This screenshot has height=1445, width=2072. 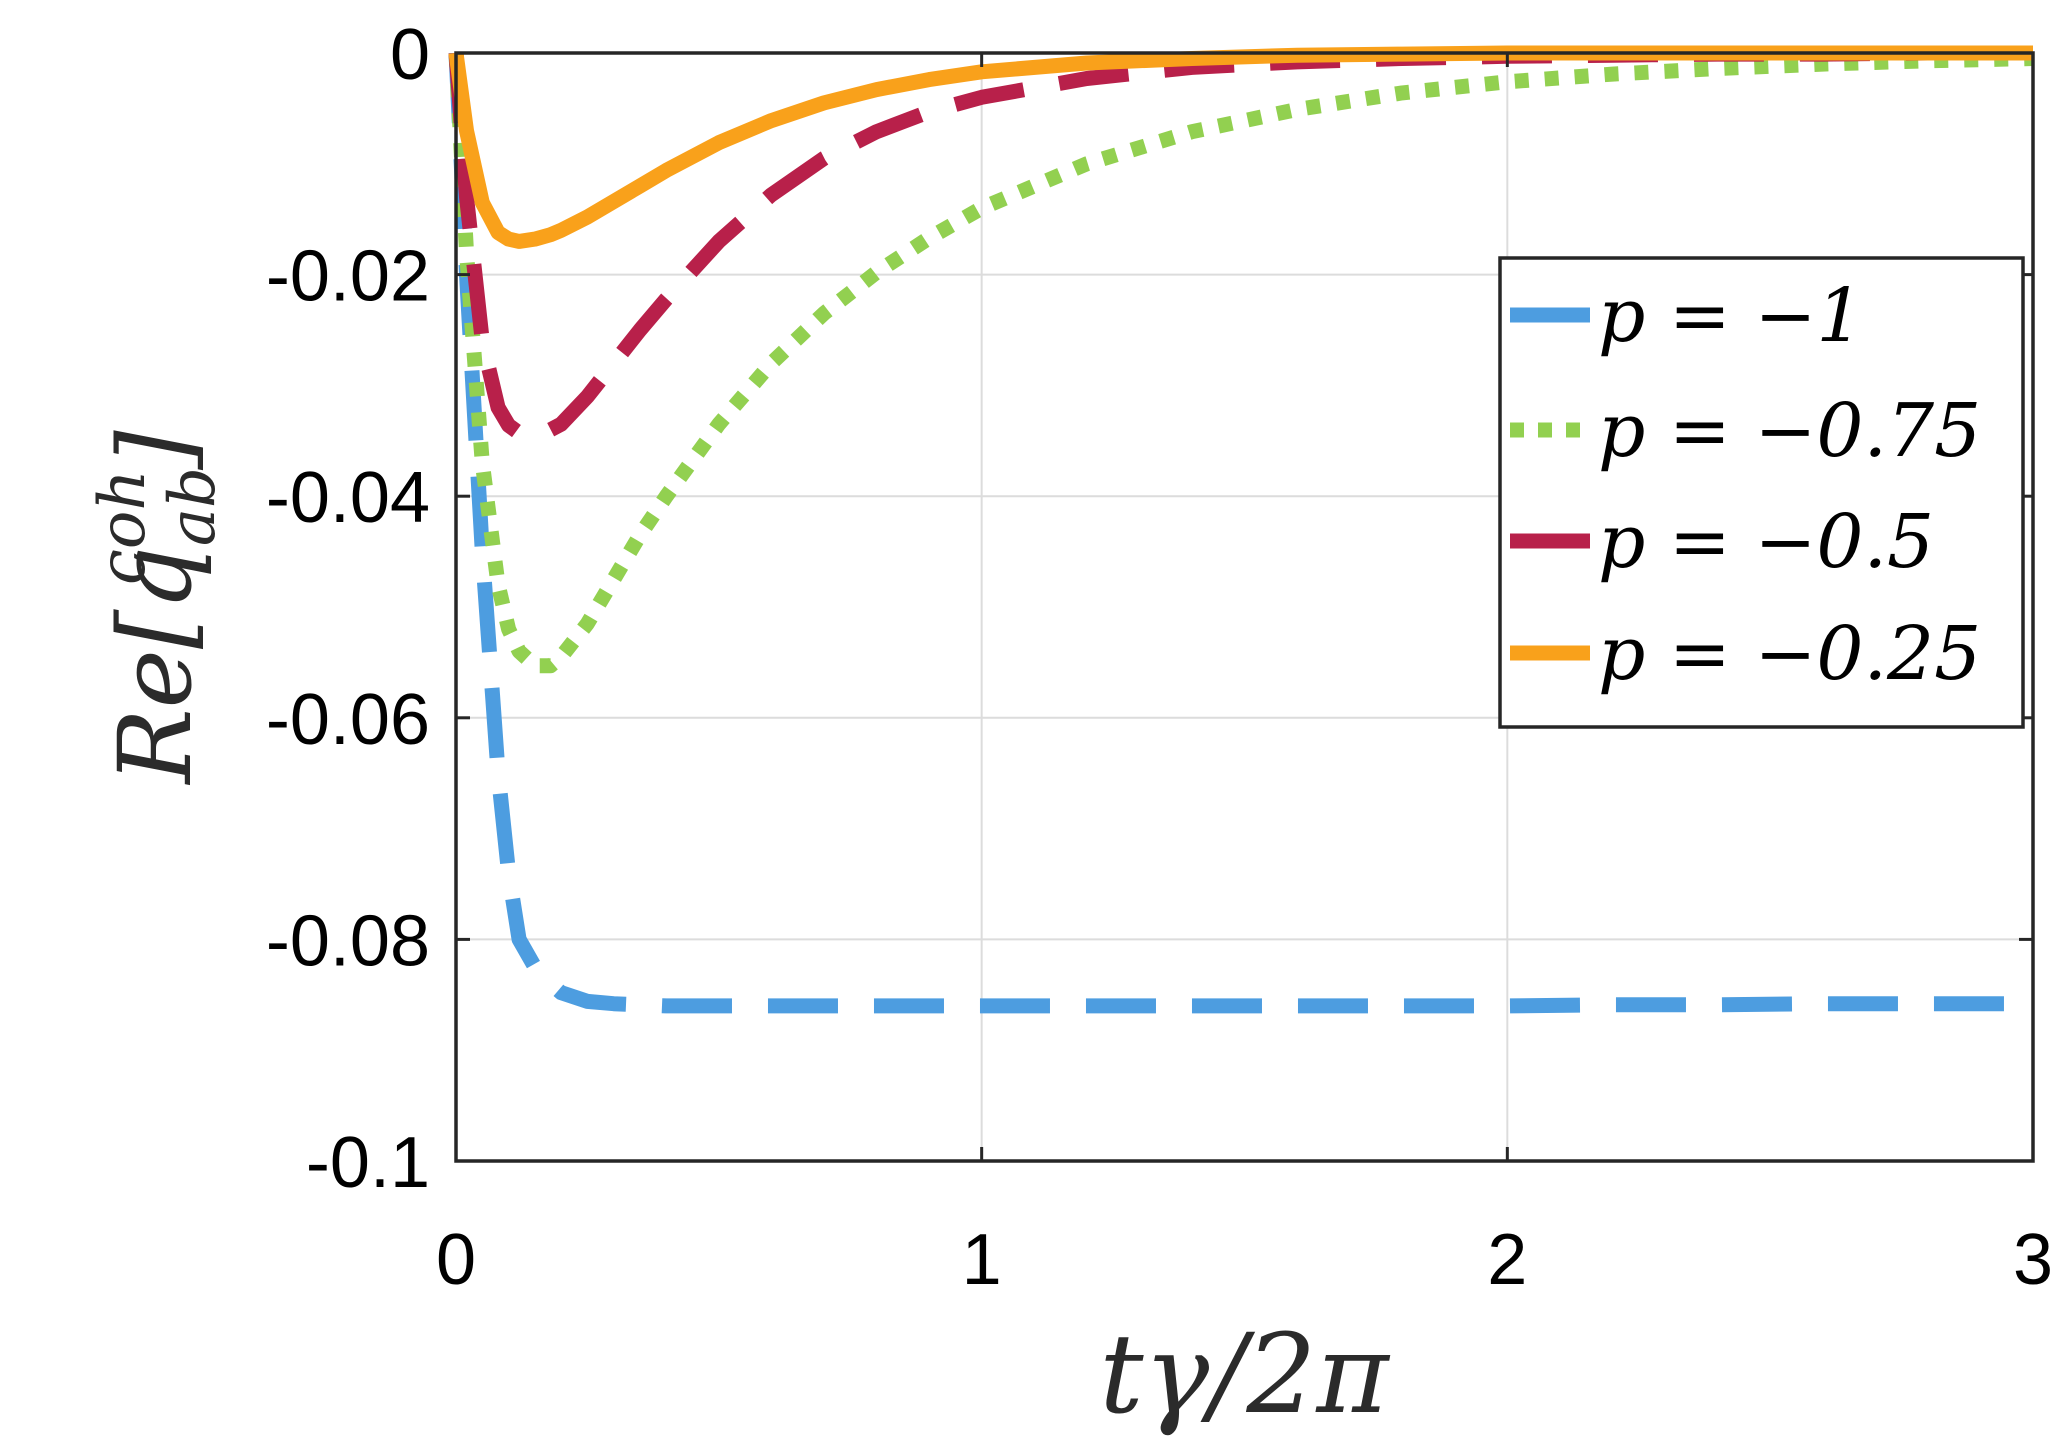 I want to click on y-axis-label: Re[qabcoh], so click(x=158, y=607).